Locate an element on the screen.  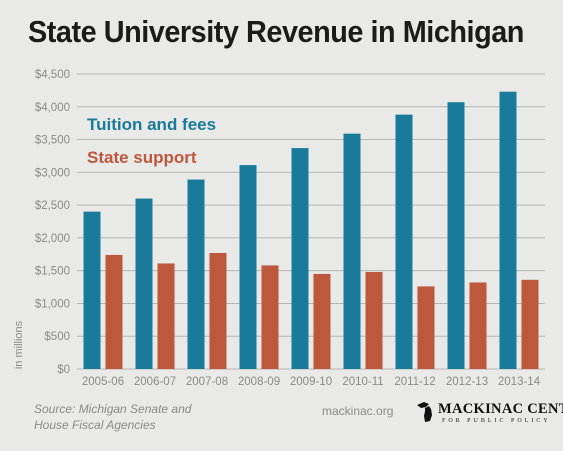
website-link: mackinac.org is located at coordinates (358, 411).